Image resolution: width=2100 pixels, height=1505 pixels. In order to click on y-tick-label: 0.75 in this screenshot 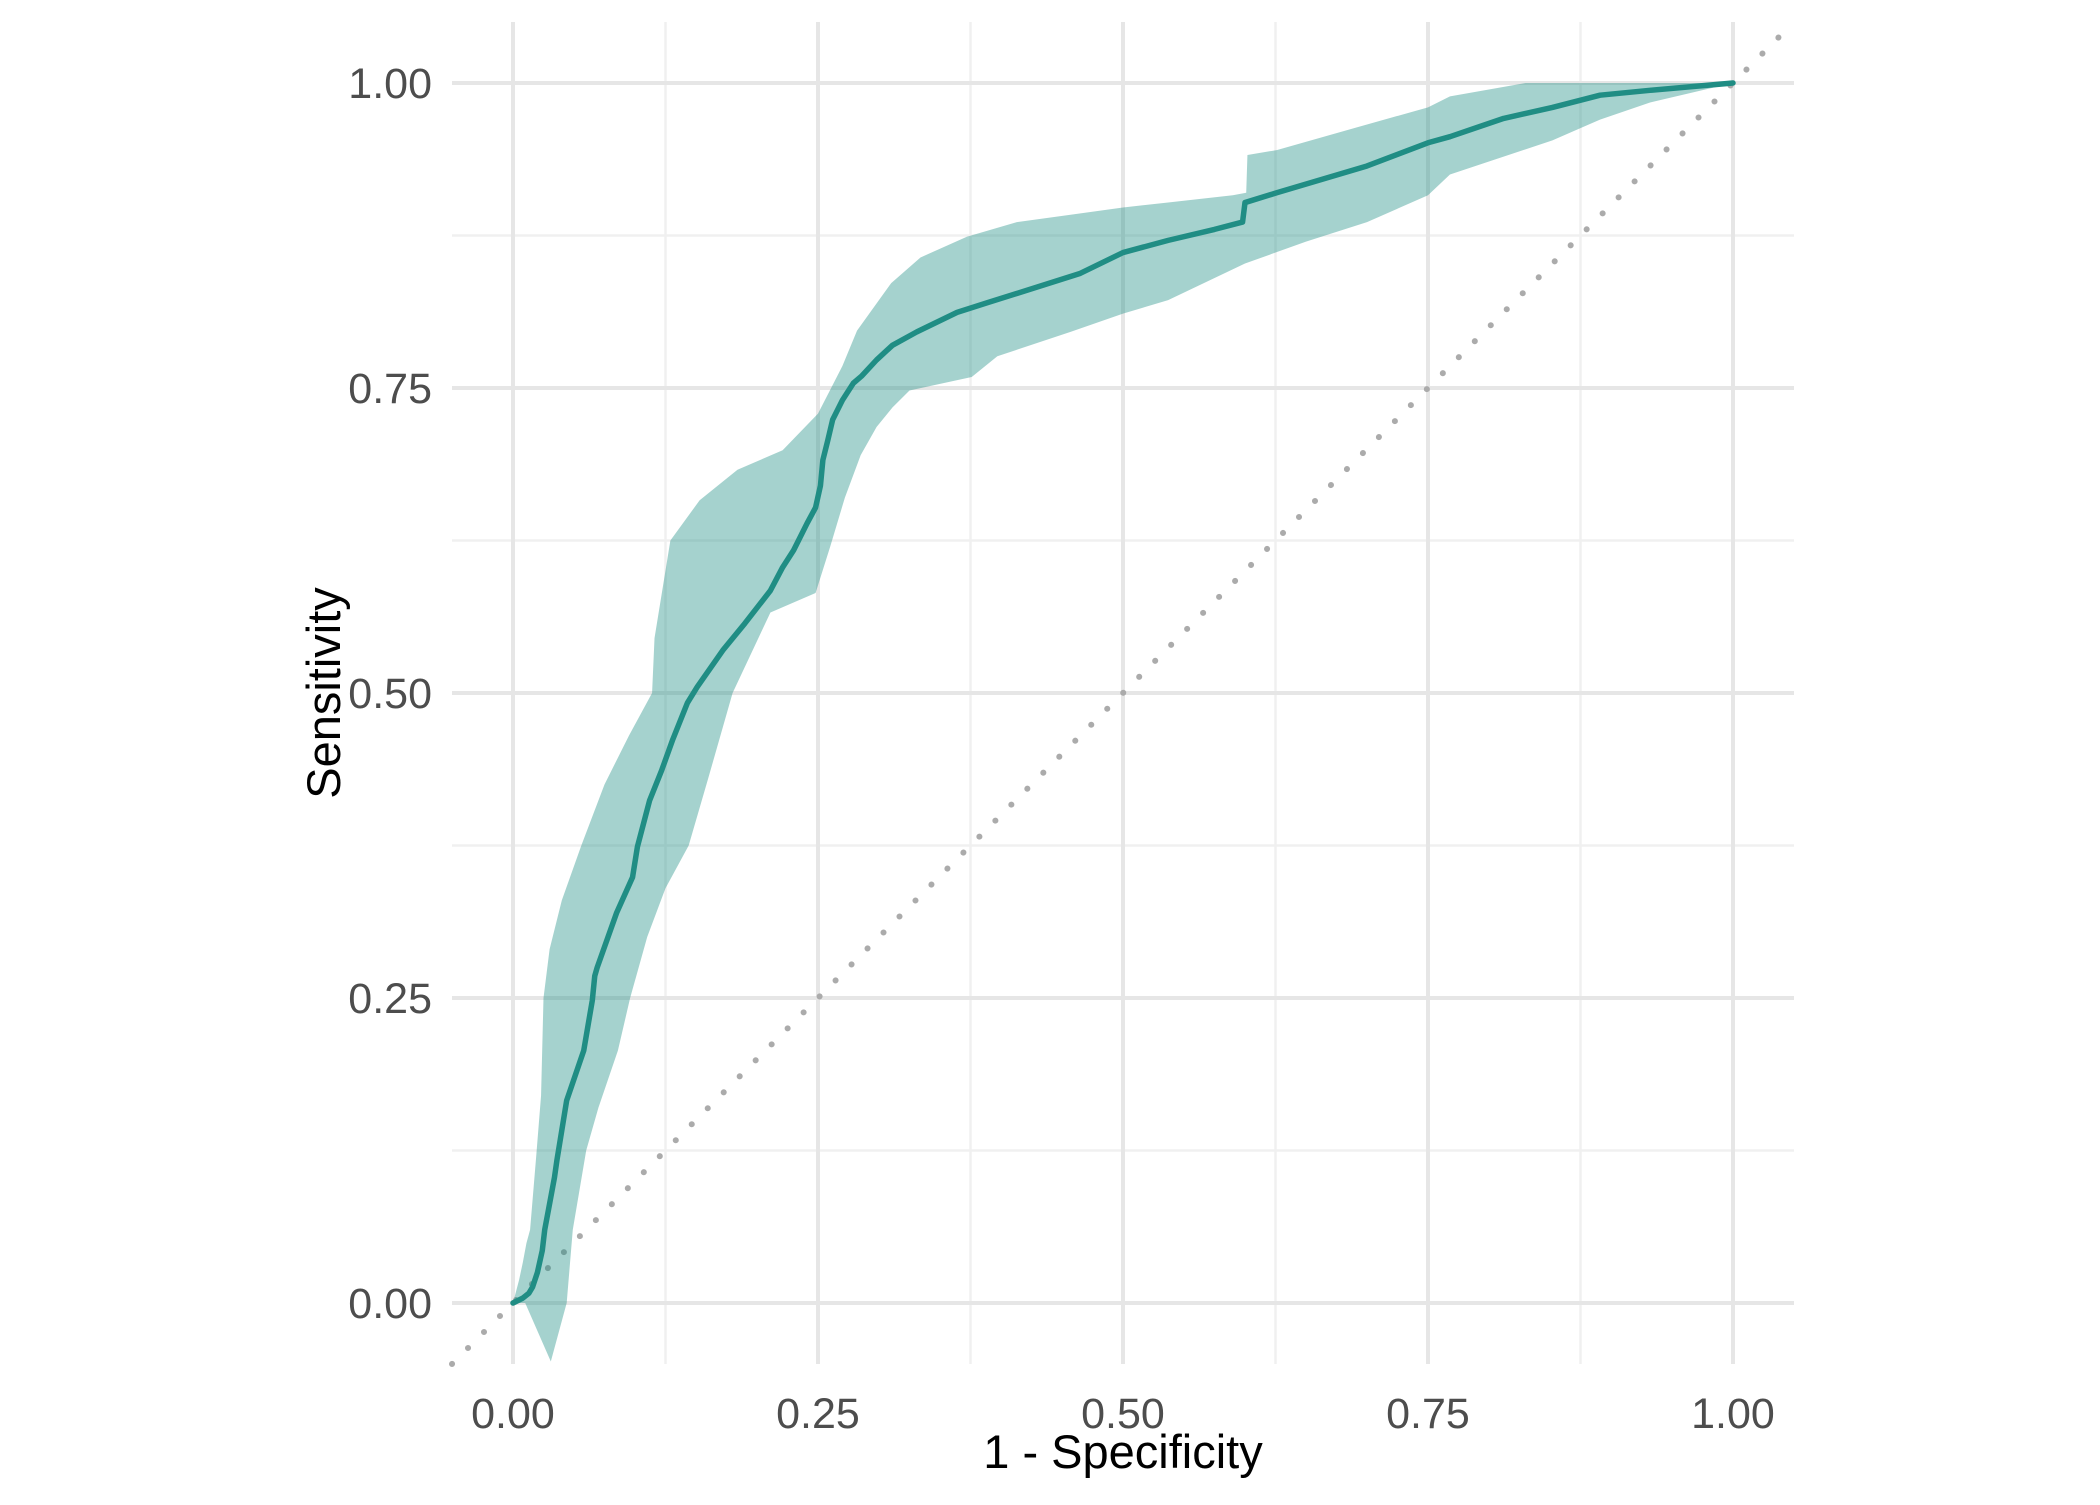, I will do `click(390, 389)`.